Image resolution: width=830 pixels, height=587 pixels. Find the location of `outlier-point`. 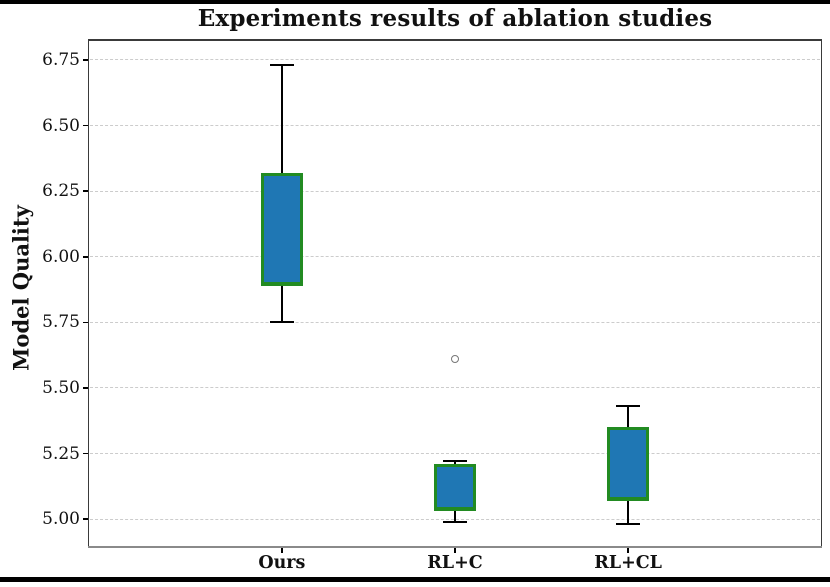

outlier-point is located at coordinates (455, 359).